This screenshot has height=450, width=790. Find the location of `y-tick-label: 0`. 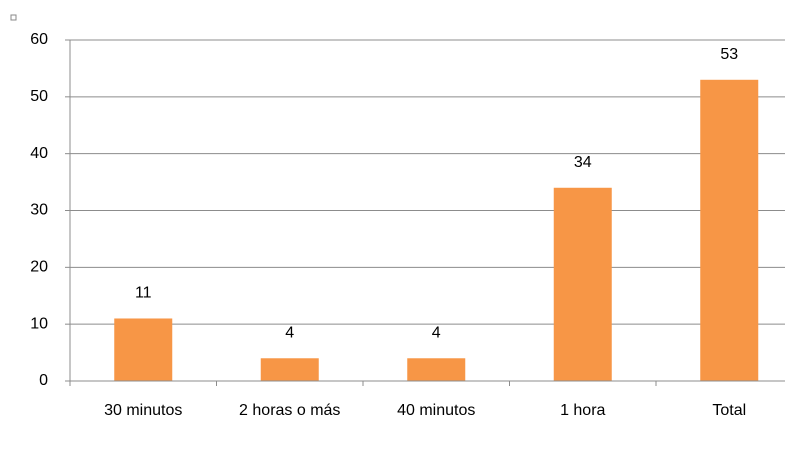

y-tick-label: 0 is located at coordinates (43, 380).